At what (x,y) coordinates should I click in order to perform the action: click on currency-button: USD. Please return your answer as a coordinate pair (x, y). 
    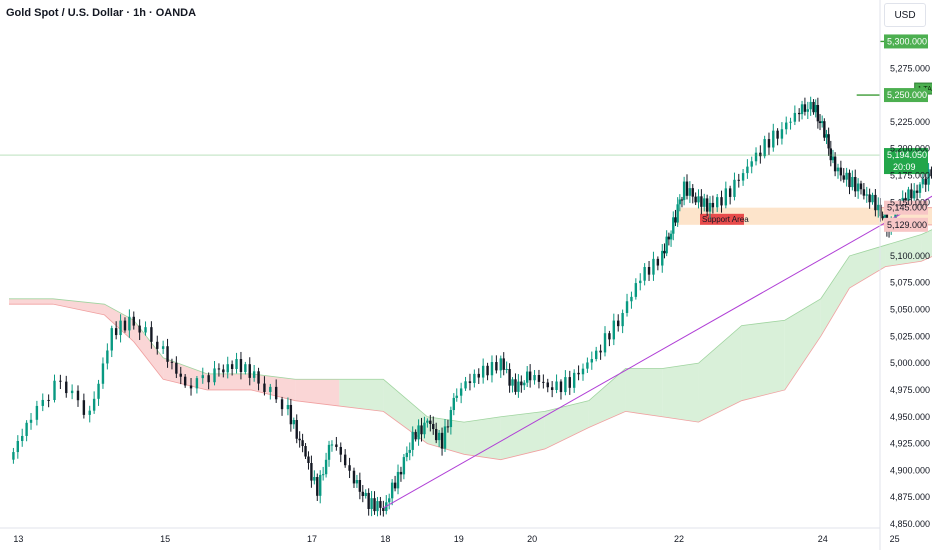
    Looking at the image, I should click on (905, 15).